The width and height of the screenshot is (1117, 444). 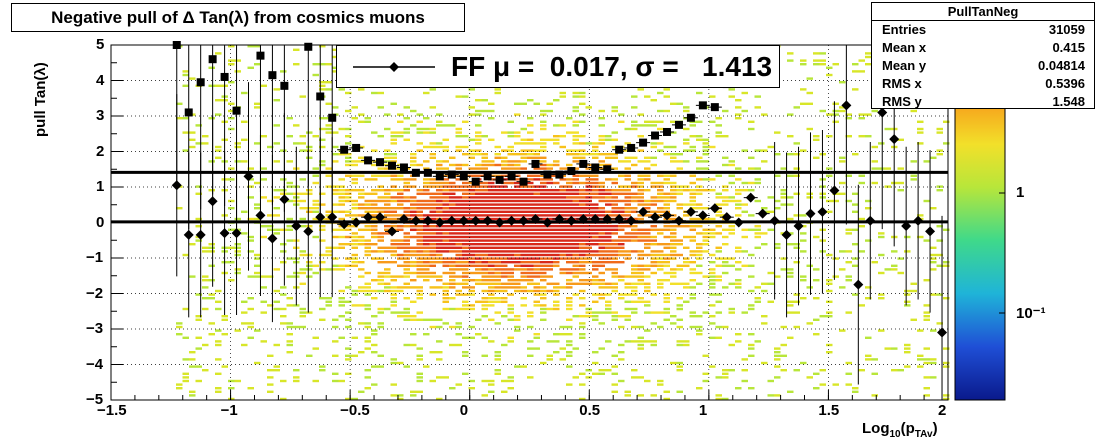 I want to click on y-tick-label: −5, so click(x=95, y=399).